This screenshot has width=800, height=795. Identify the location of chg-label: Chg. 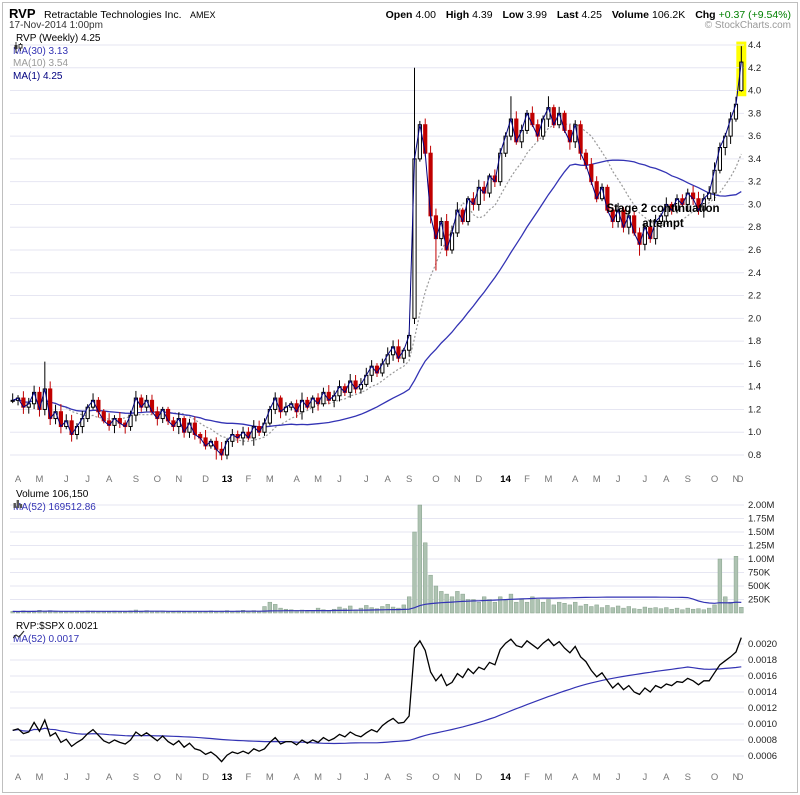
(705, 15).